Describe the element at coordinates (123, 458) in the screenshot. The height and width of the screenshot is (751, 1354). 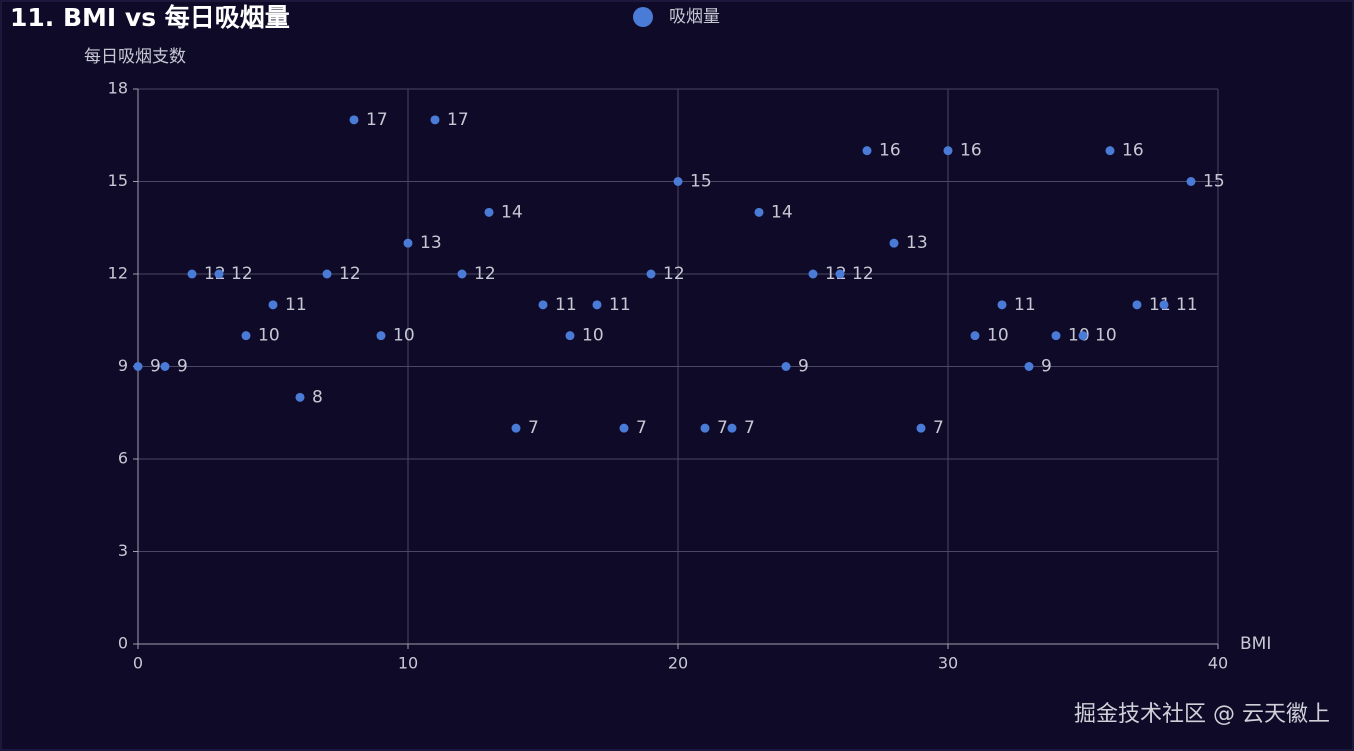
I see `y-tick-label: 6` at that location.